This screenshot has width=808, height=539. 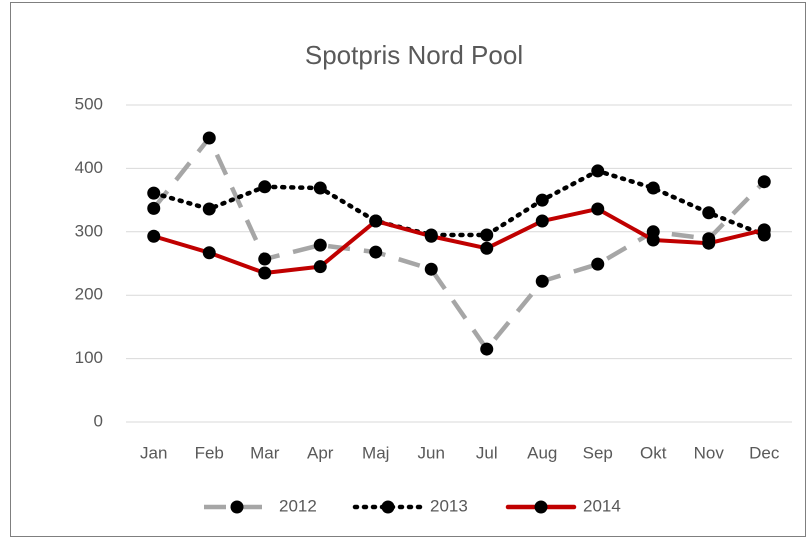 What do you see at coordinates (98, 420) in the screenshot?
I see `y-tick-label: 0` at bounding box center [98, 420].